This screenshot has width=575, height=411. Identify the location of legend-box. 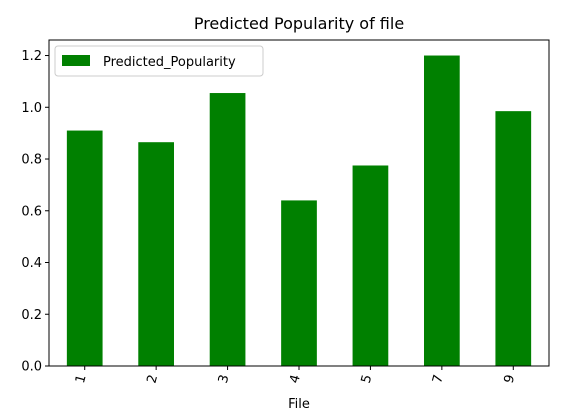
(159, 61).